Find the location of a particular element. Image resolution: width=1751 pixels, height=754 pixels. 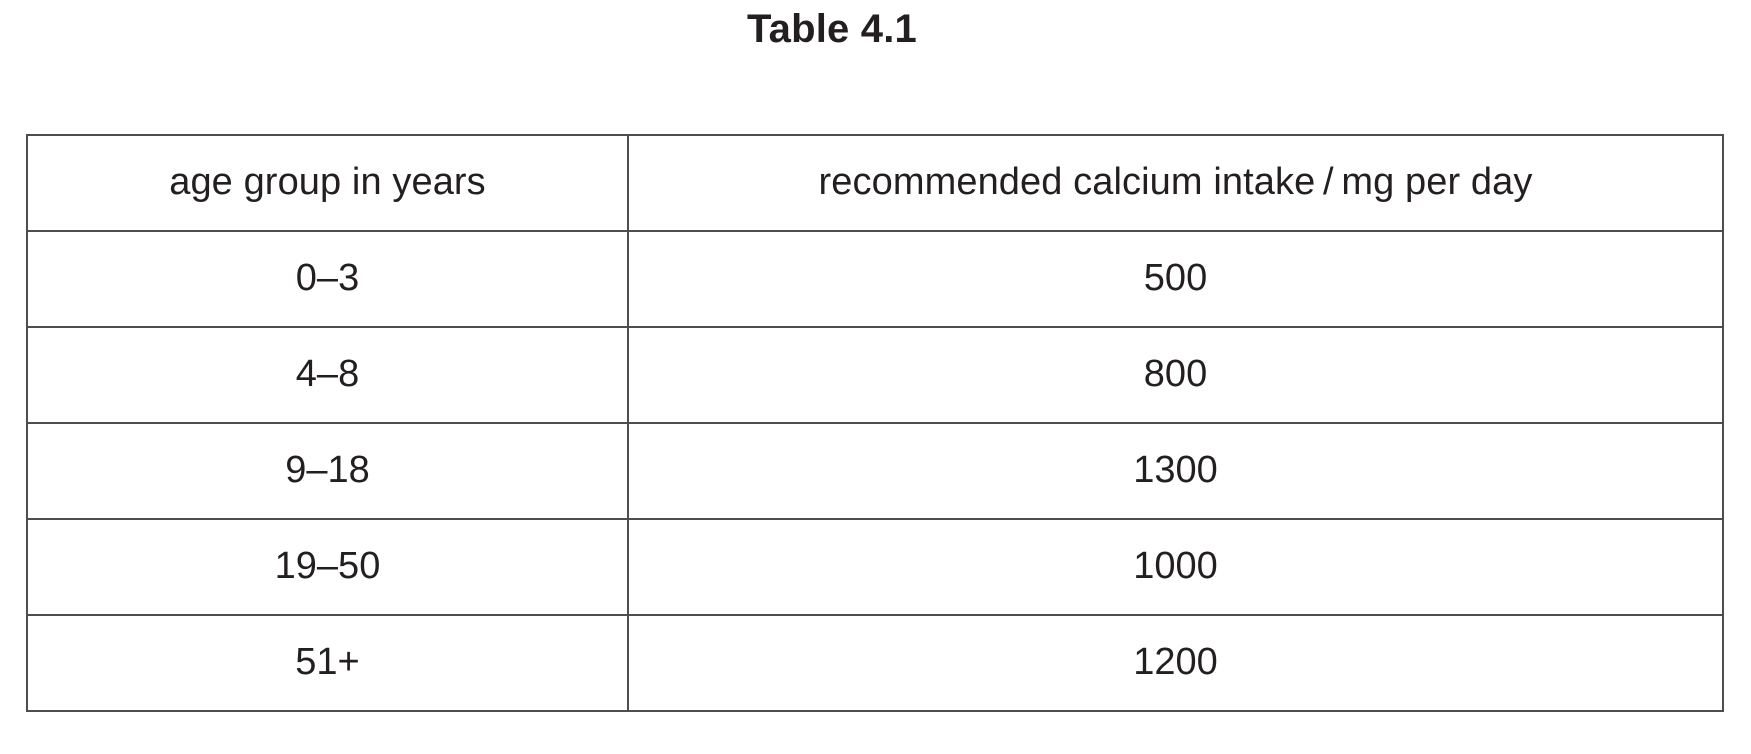

table-row: 0–3 500 is located at coordinates (875, 279).